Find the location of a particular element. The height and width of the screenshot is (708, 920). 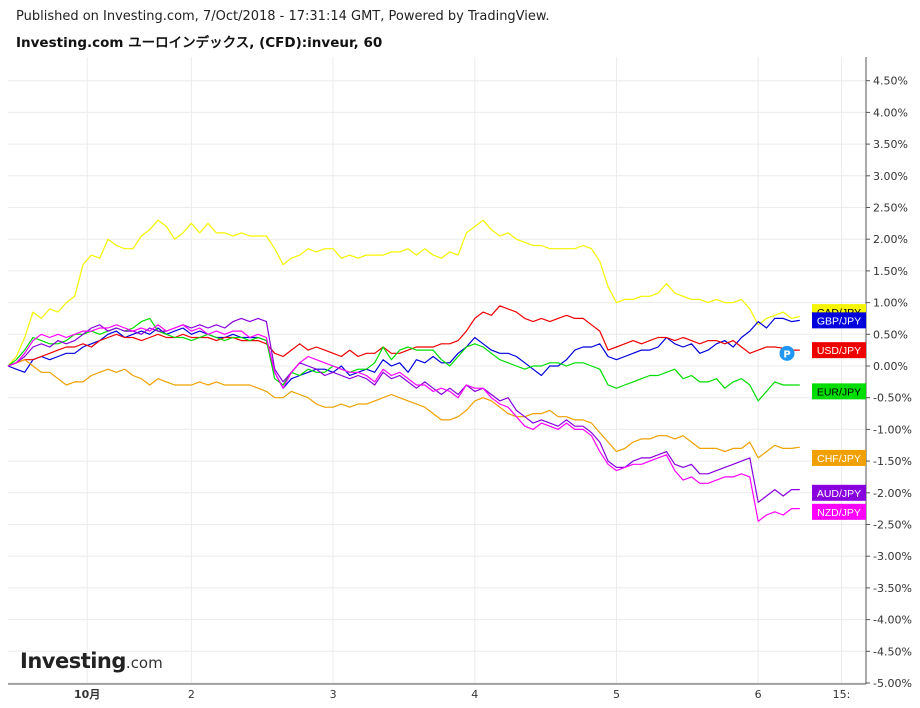

end-label-text: GBP/JPY is located at coordinates (839, 321).